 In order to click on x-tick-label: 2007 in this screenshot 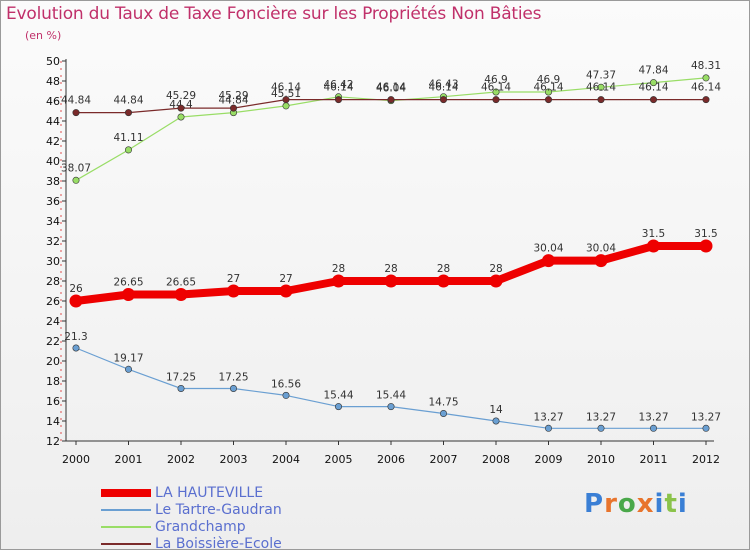, I will do `click(444, 459)`.